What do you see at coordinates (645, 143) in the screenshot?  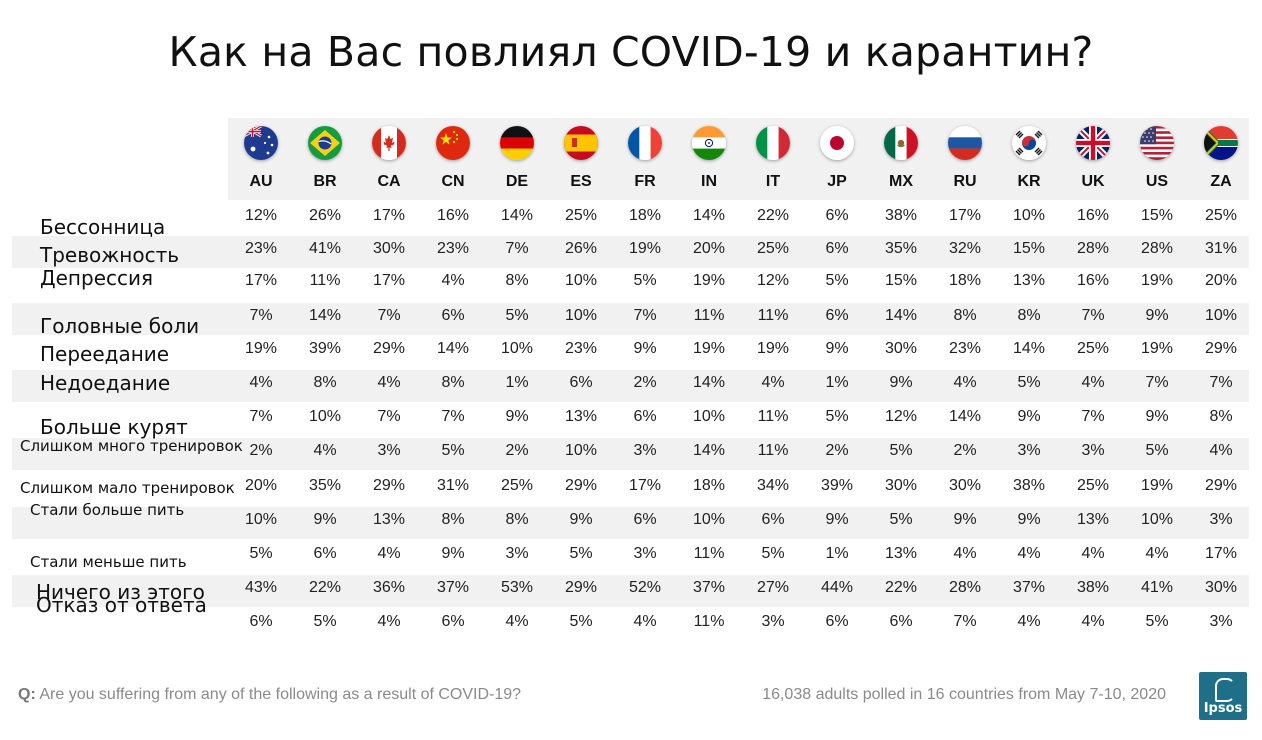 I see `france-flag-icon` at bounding box center [645, 143].